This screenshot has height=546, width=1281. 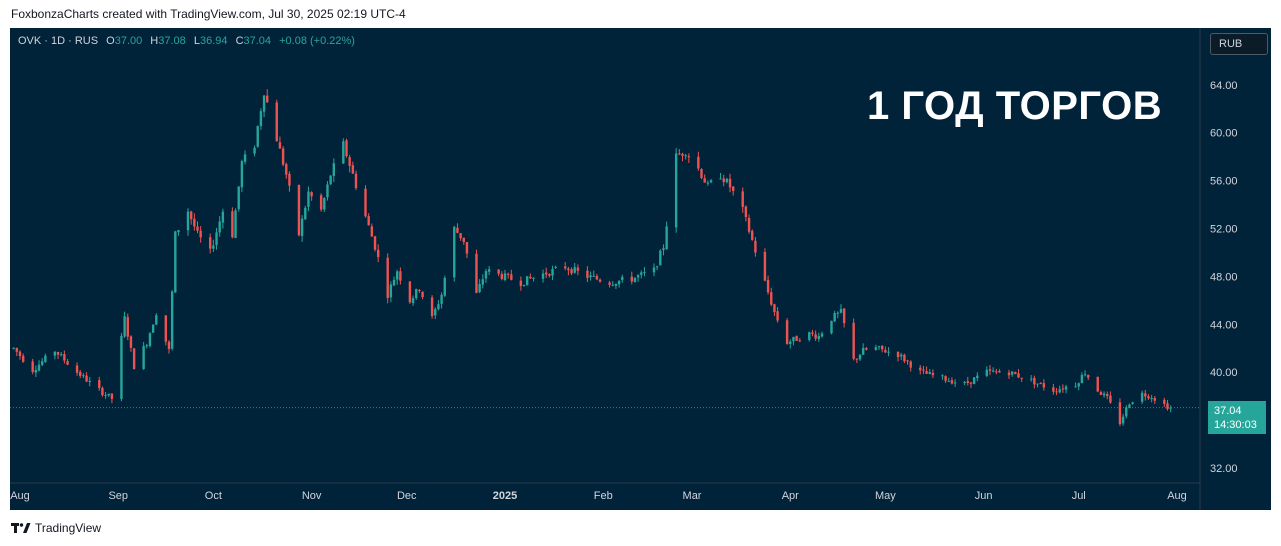 I want to click on symbol-label: OVK · 1D · RUS, so click(x=58, y=41).